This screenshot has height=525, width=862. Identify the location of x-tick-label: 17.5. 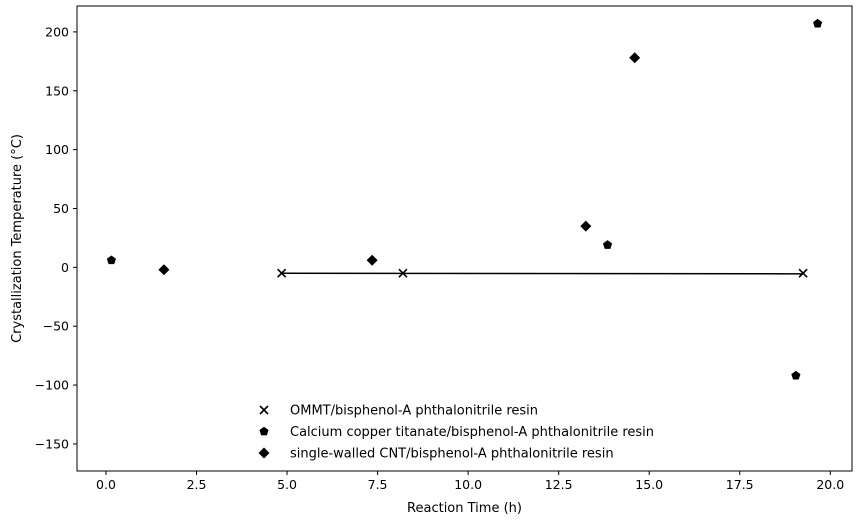
(740, 484).